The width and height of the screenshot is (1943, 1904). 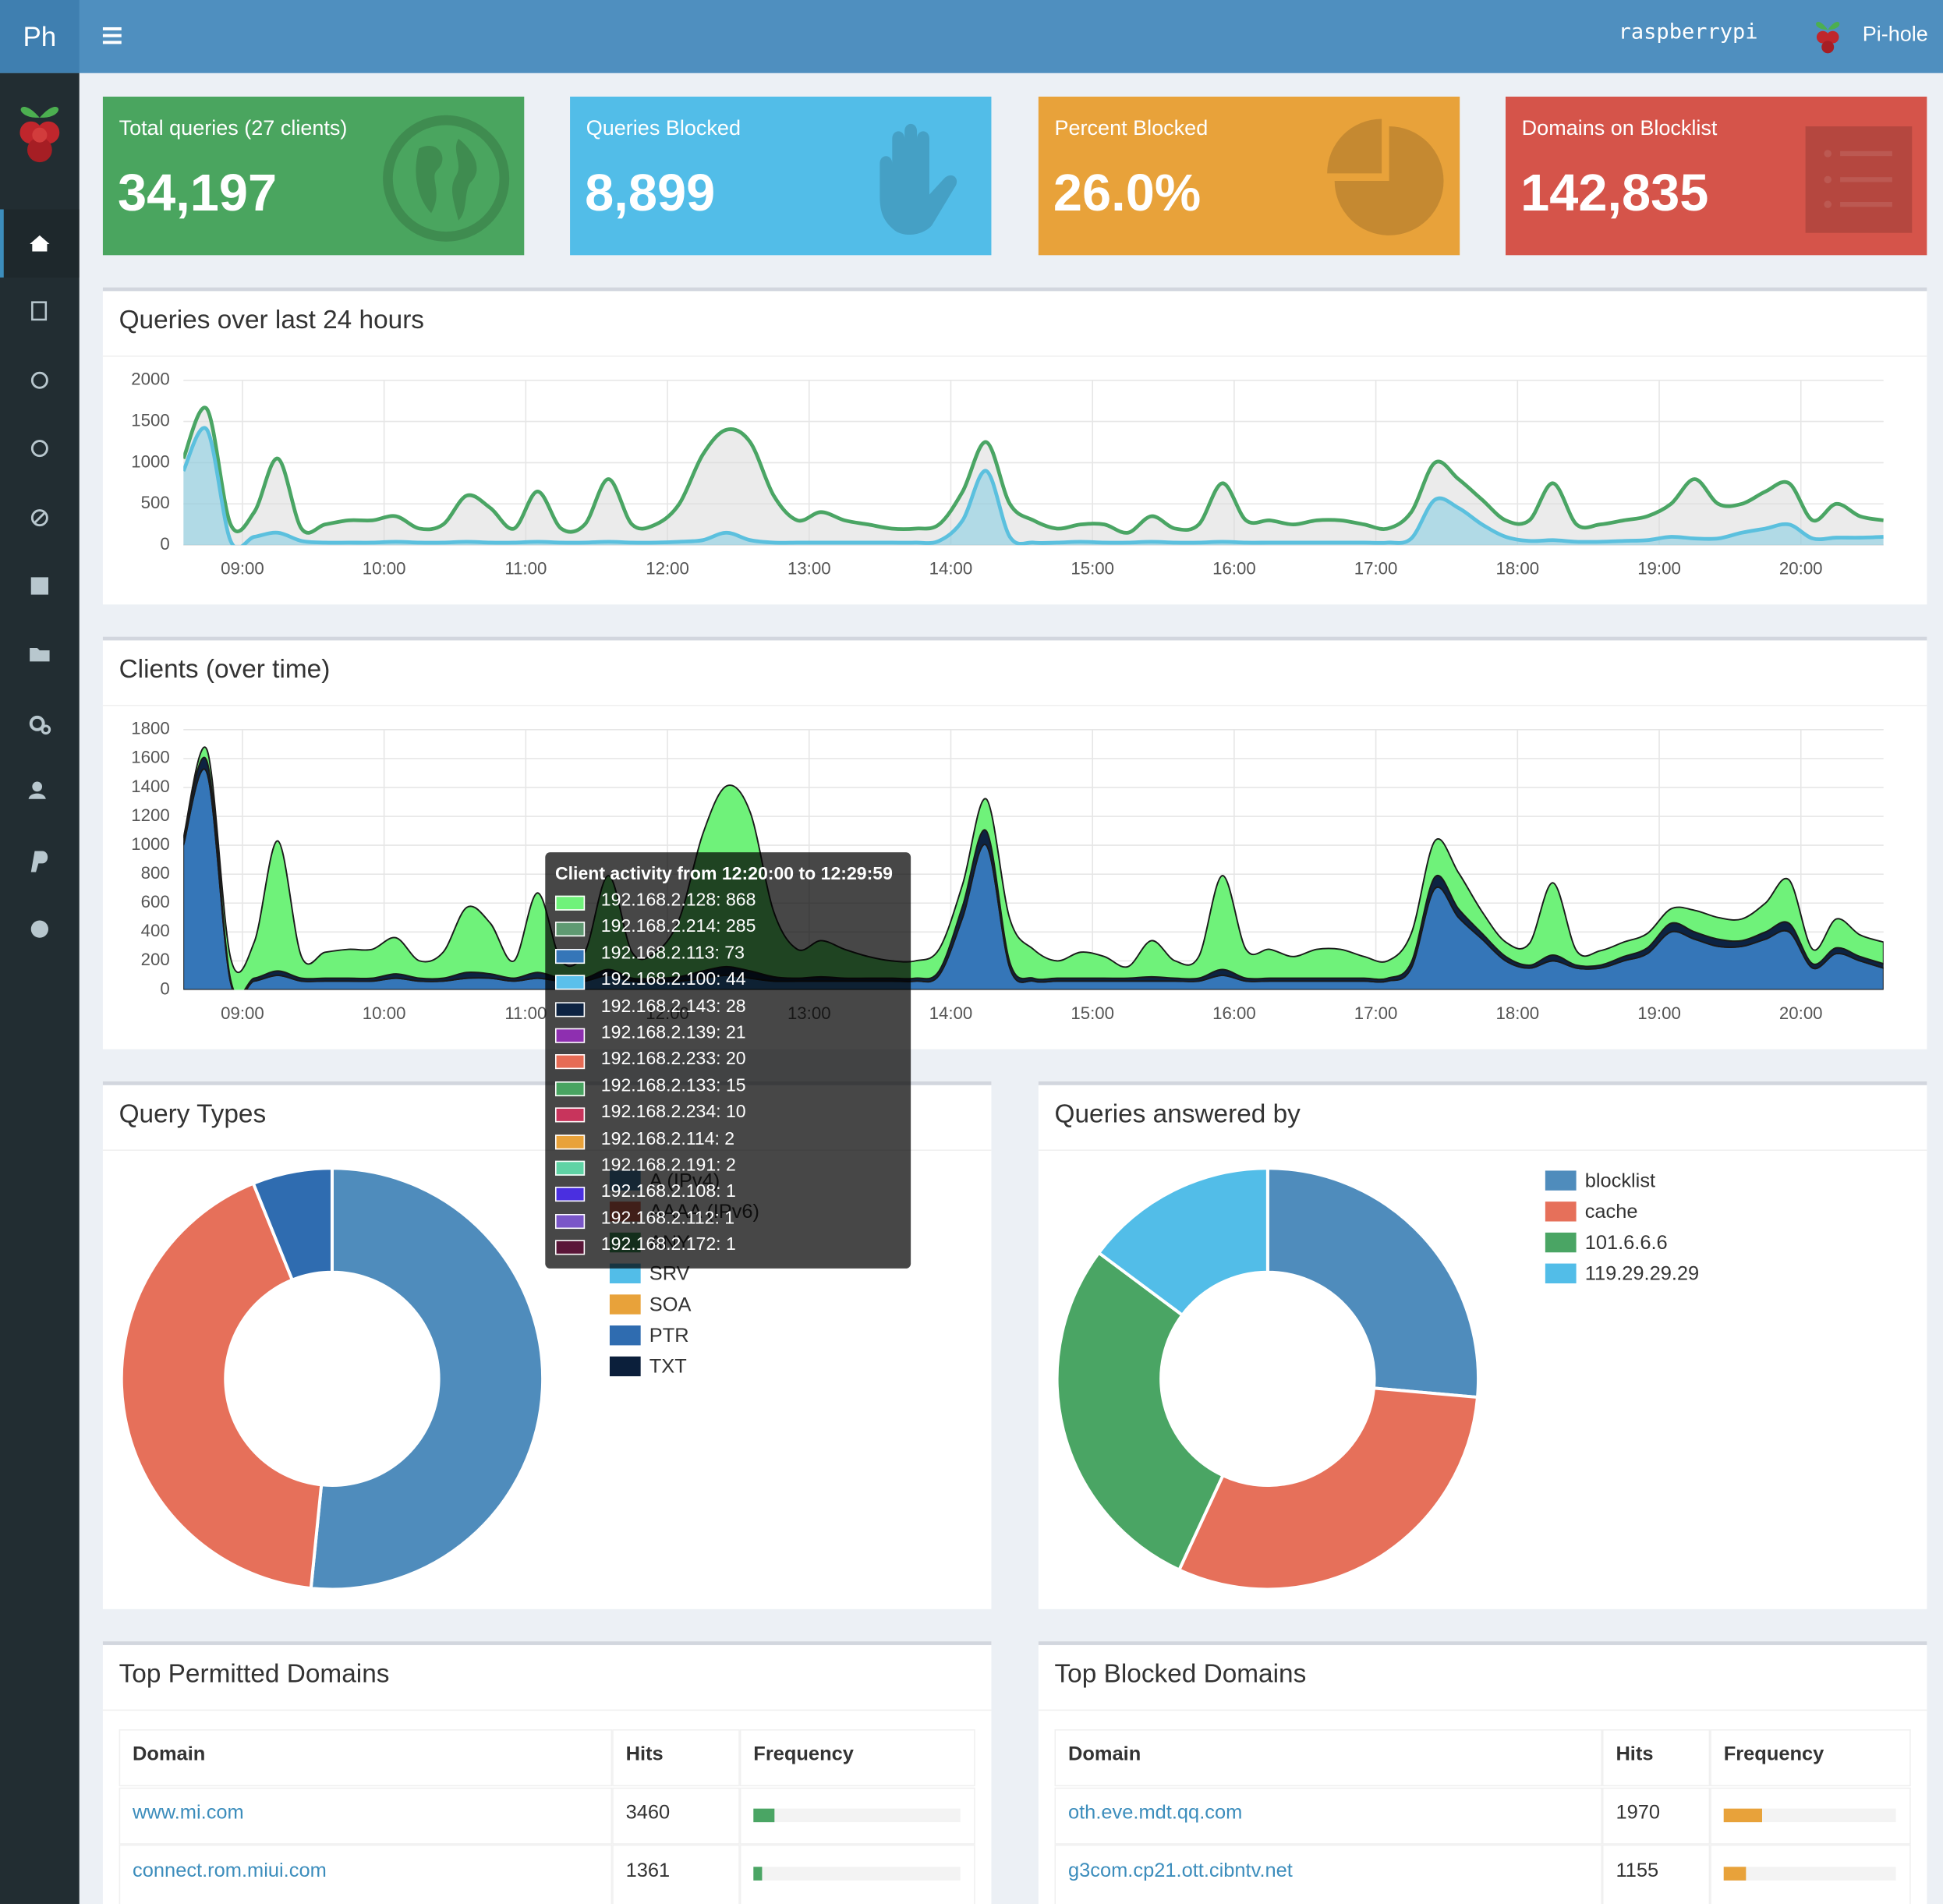 I want to click on hits: 1361, so click(x=648, y=1871).